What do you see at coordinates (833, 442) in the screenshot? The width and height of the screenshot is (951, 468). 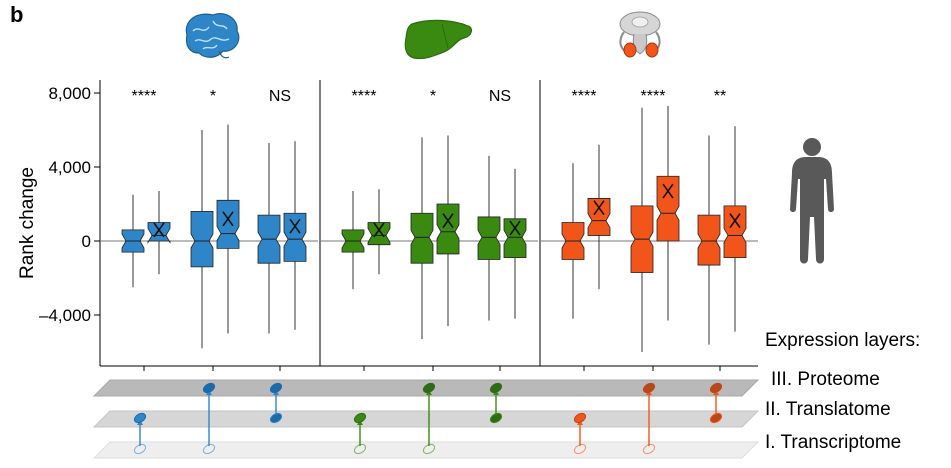 I see `legend-layer-transcriptome: I. Transcriptome` at bounding box center [833, 442].